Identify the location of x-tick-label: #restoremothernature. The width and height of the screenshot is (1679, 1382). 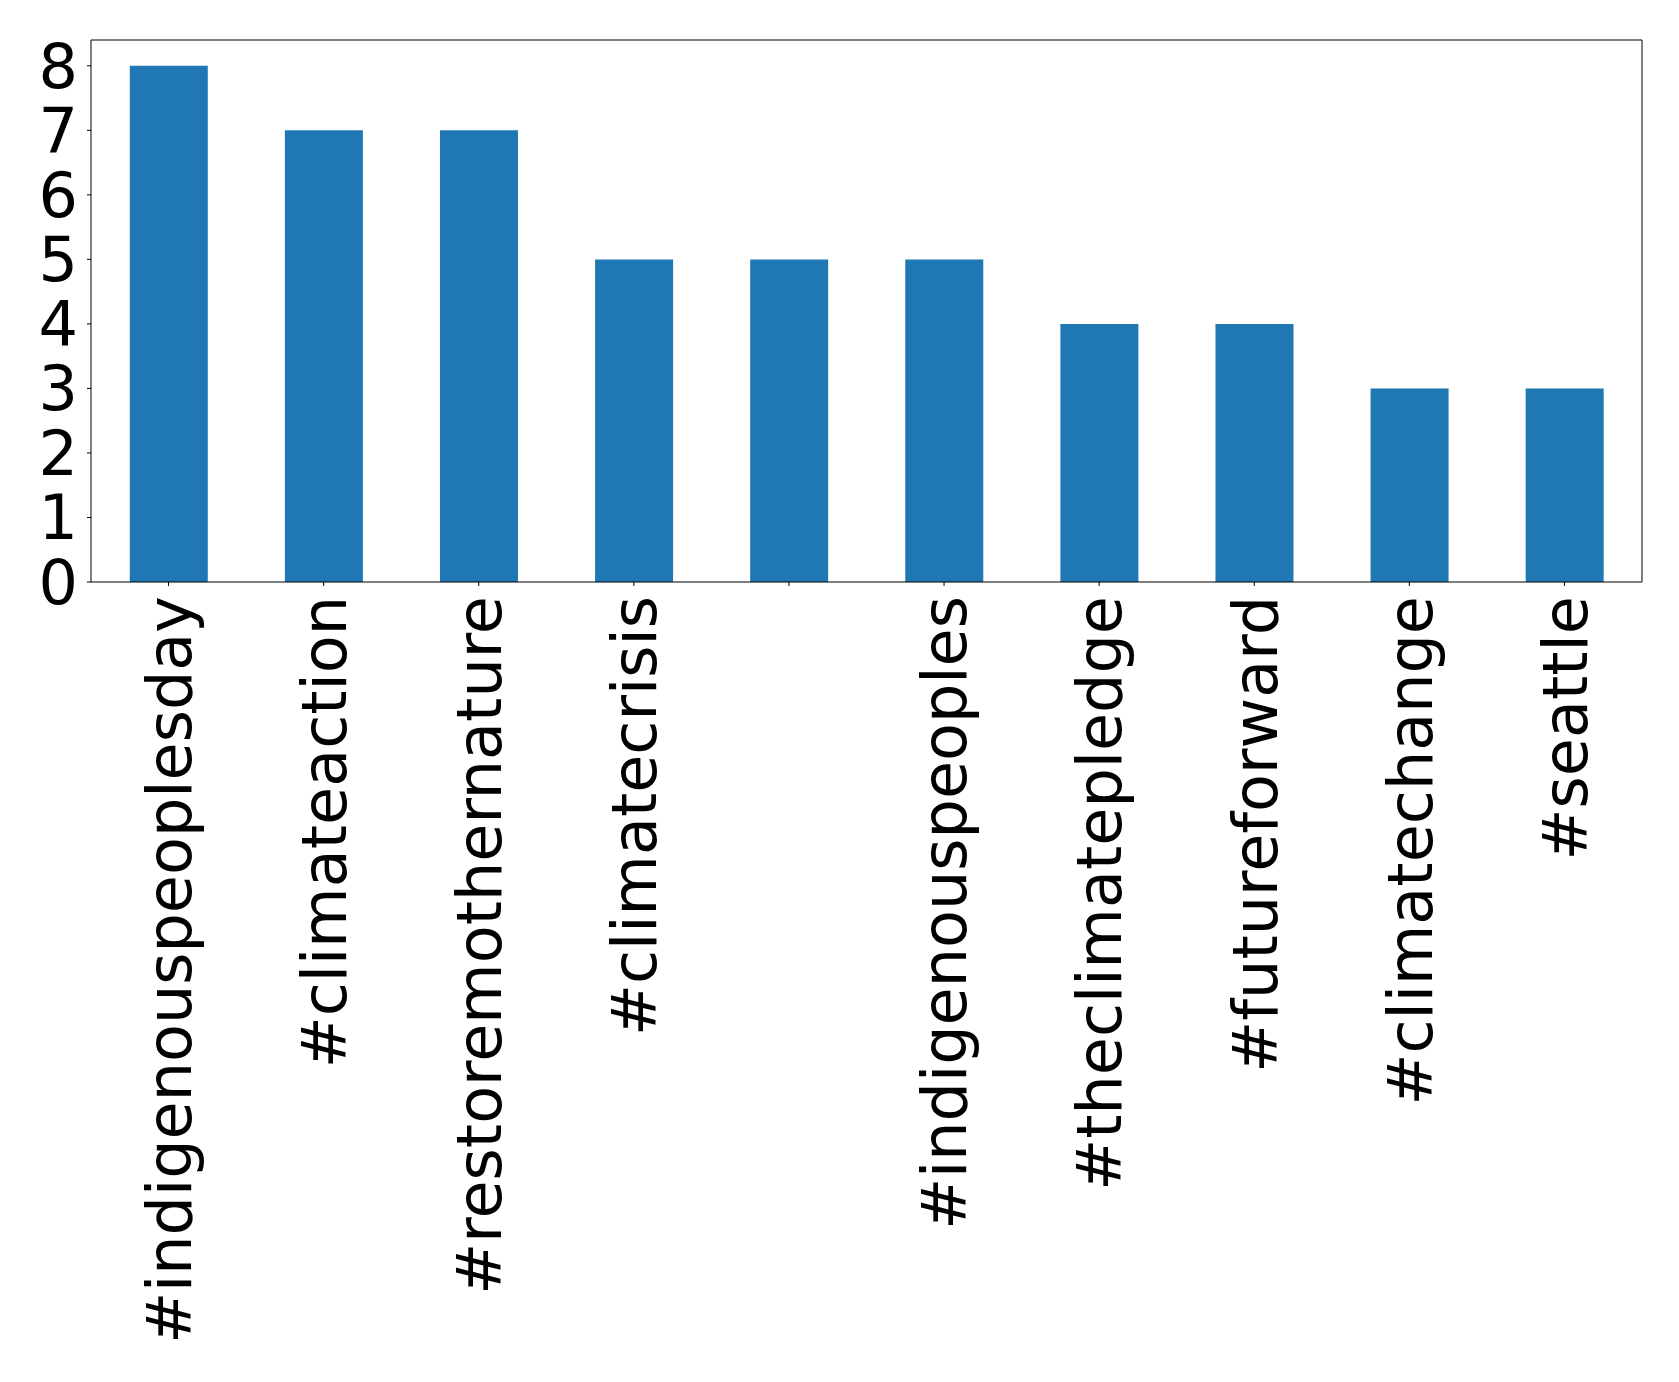
(480, 945).